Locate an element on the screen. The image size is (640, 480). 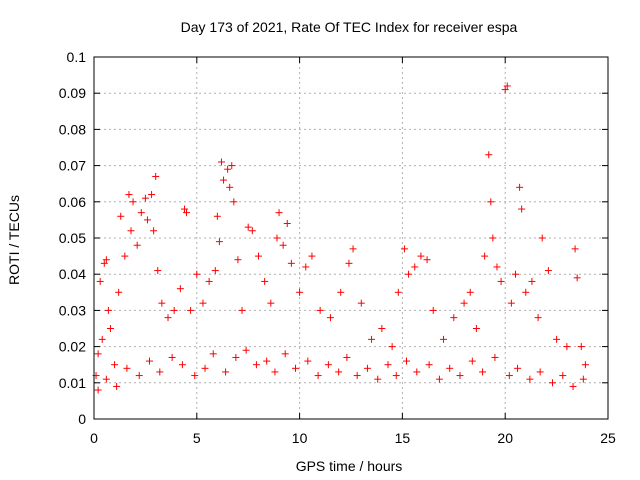
x-tick-label: 15 is located at coordinates (403, 438).